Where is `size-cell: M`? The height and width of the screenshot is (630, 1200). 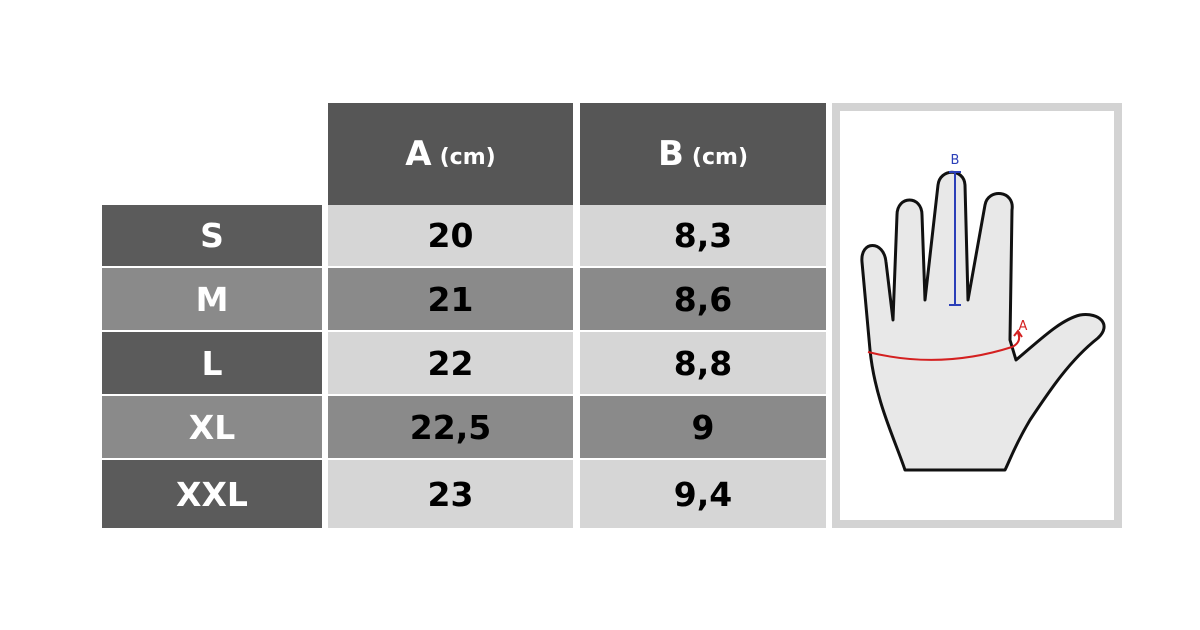 size-cell: M is located at coordinates (212, 299).